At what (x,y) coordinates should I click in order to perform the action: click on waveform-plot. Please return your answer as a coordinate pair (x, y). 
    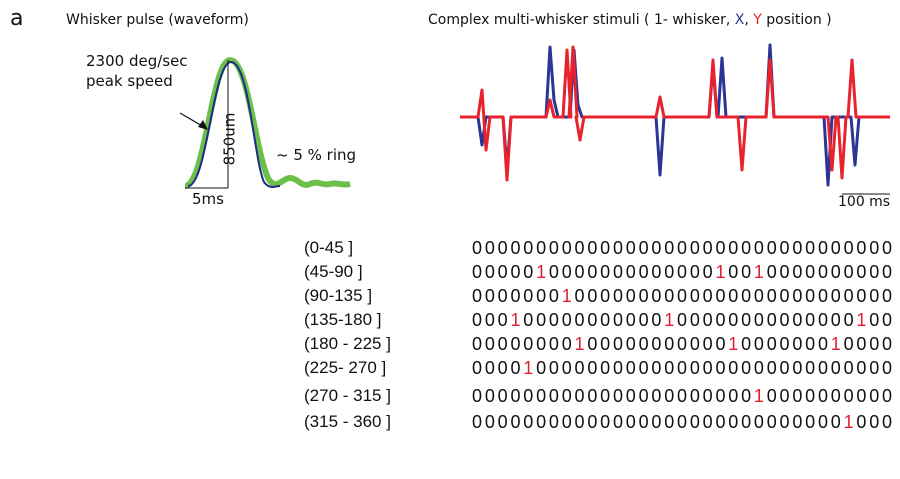
    Looking at the image, I should click on (265, 122).